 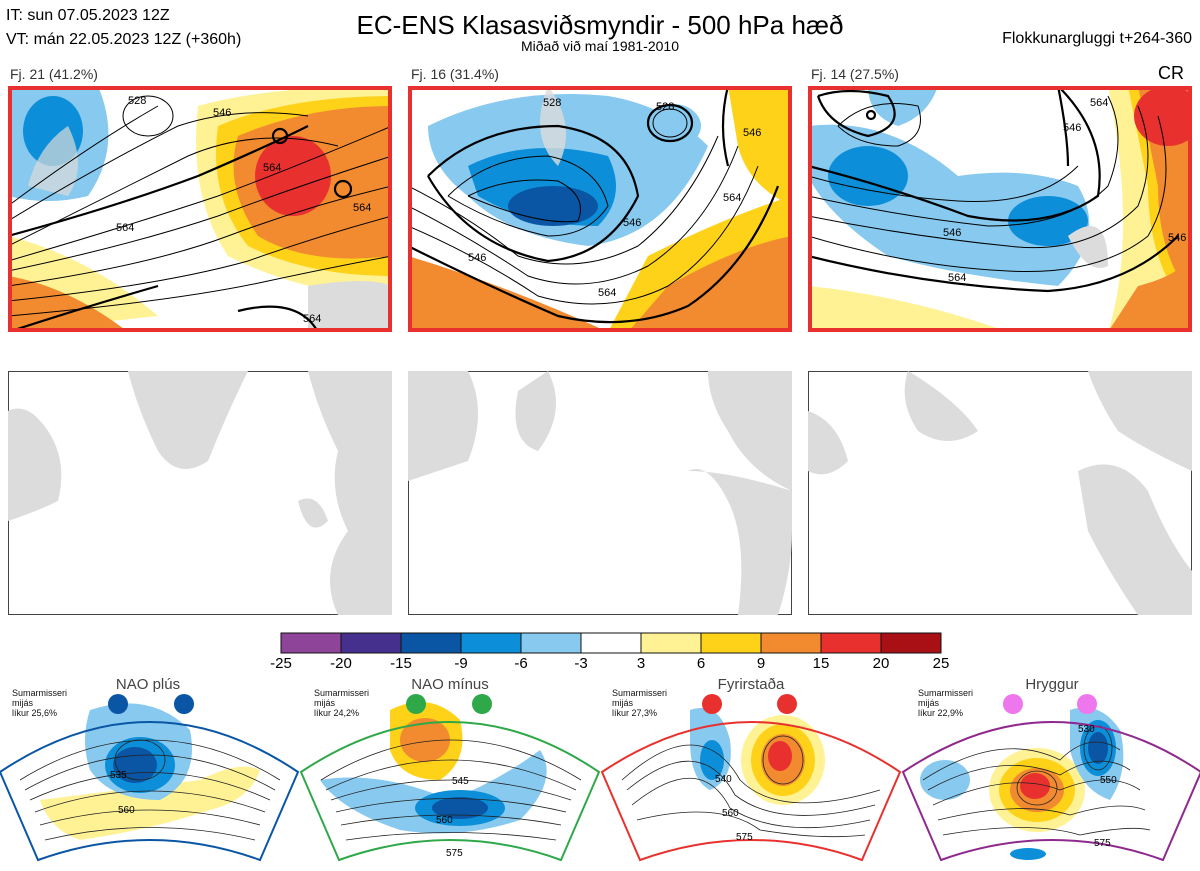 What do you see at coordinates (1086, 729) in the screenshot?
I see `contour-label: 530` at bounding box center [1086, 729].